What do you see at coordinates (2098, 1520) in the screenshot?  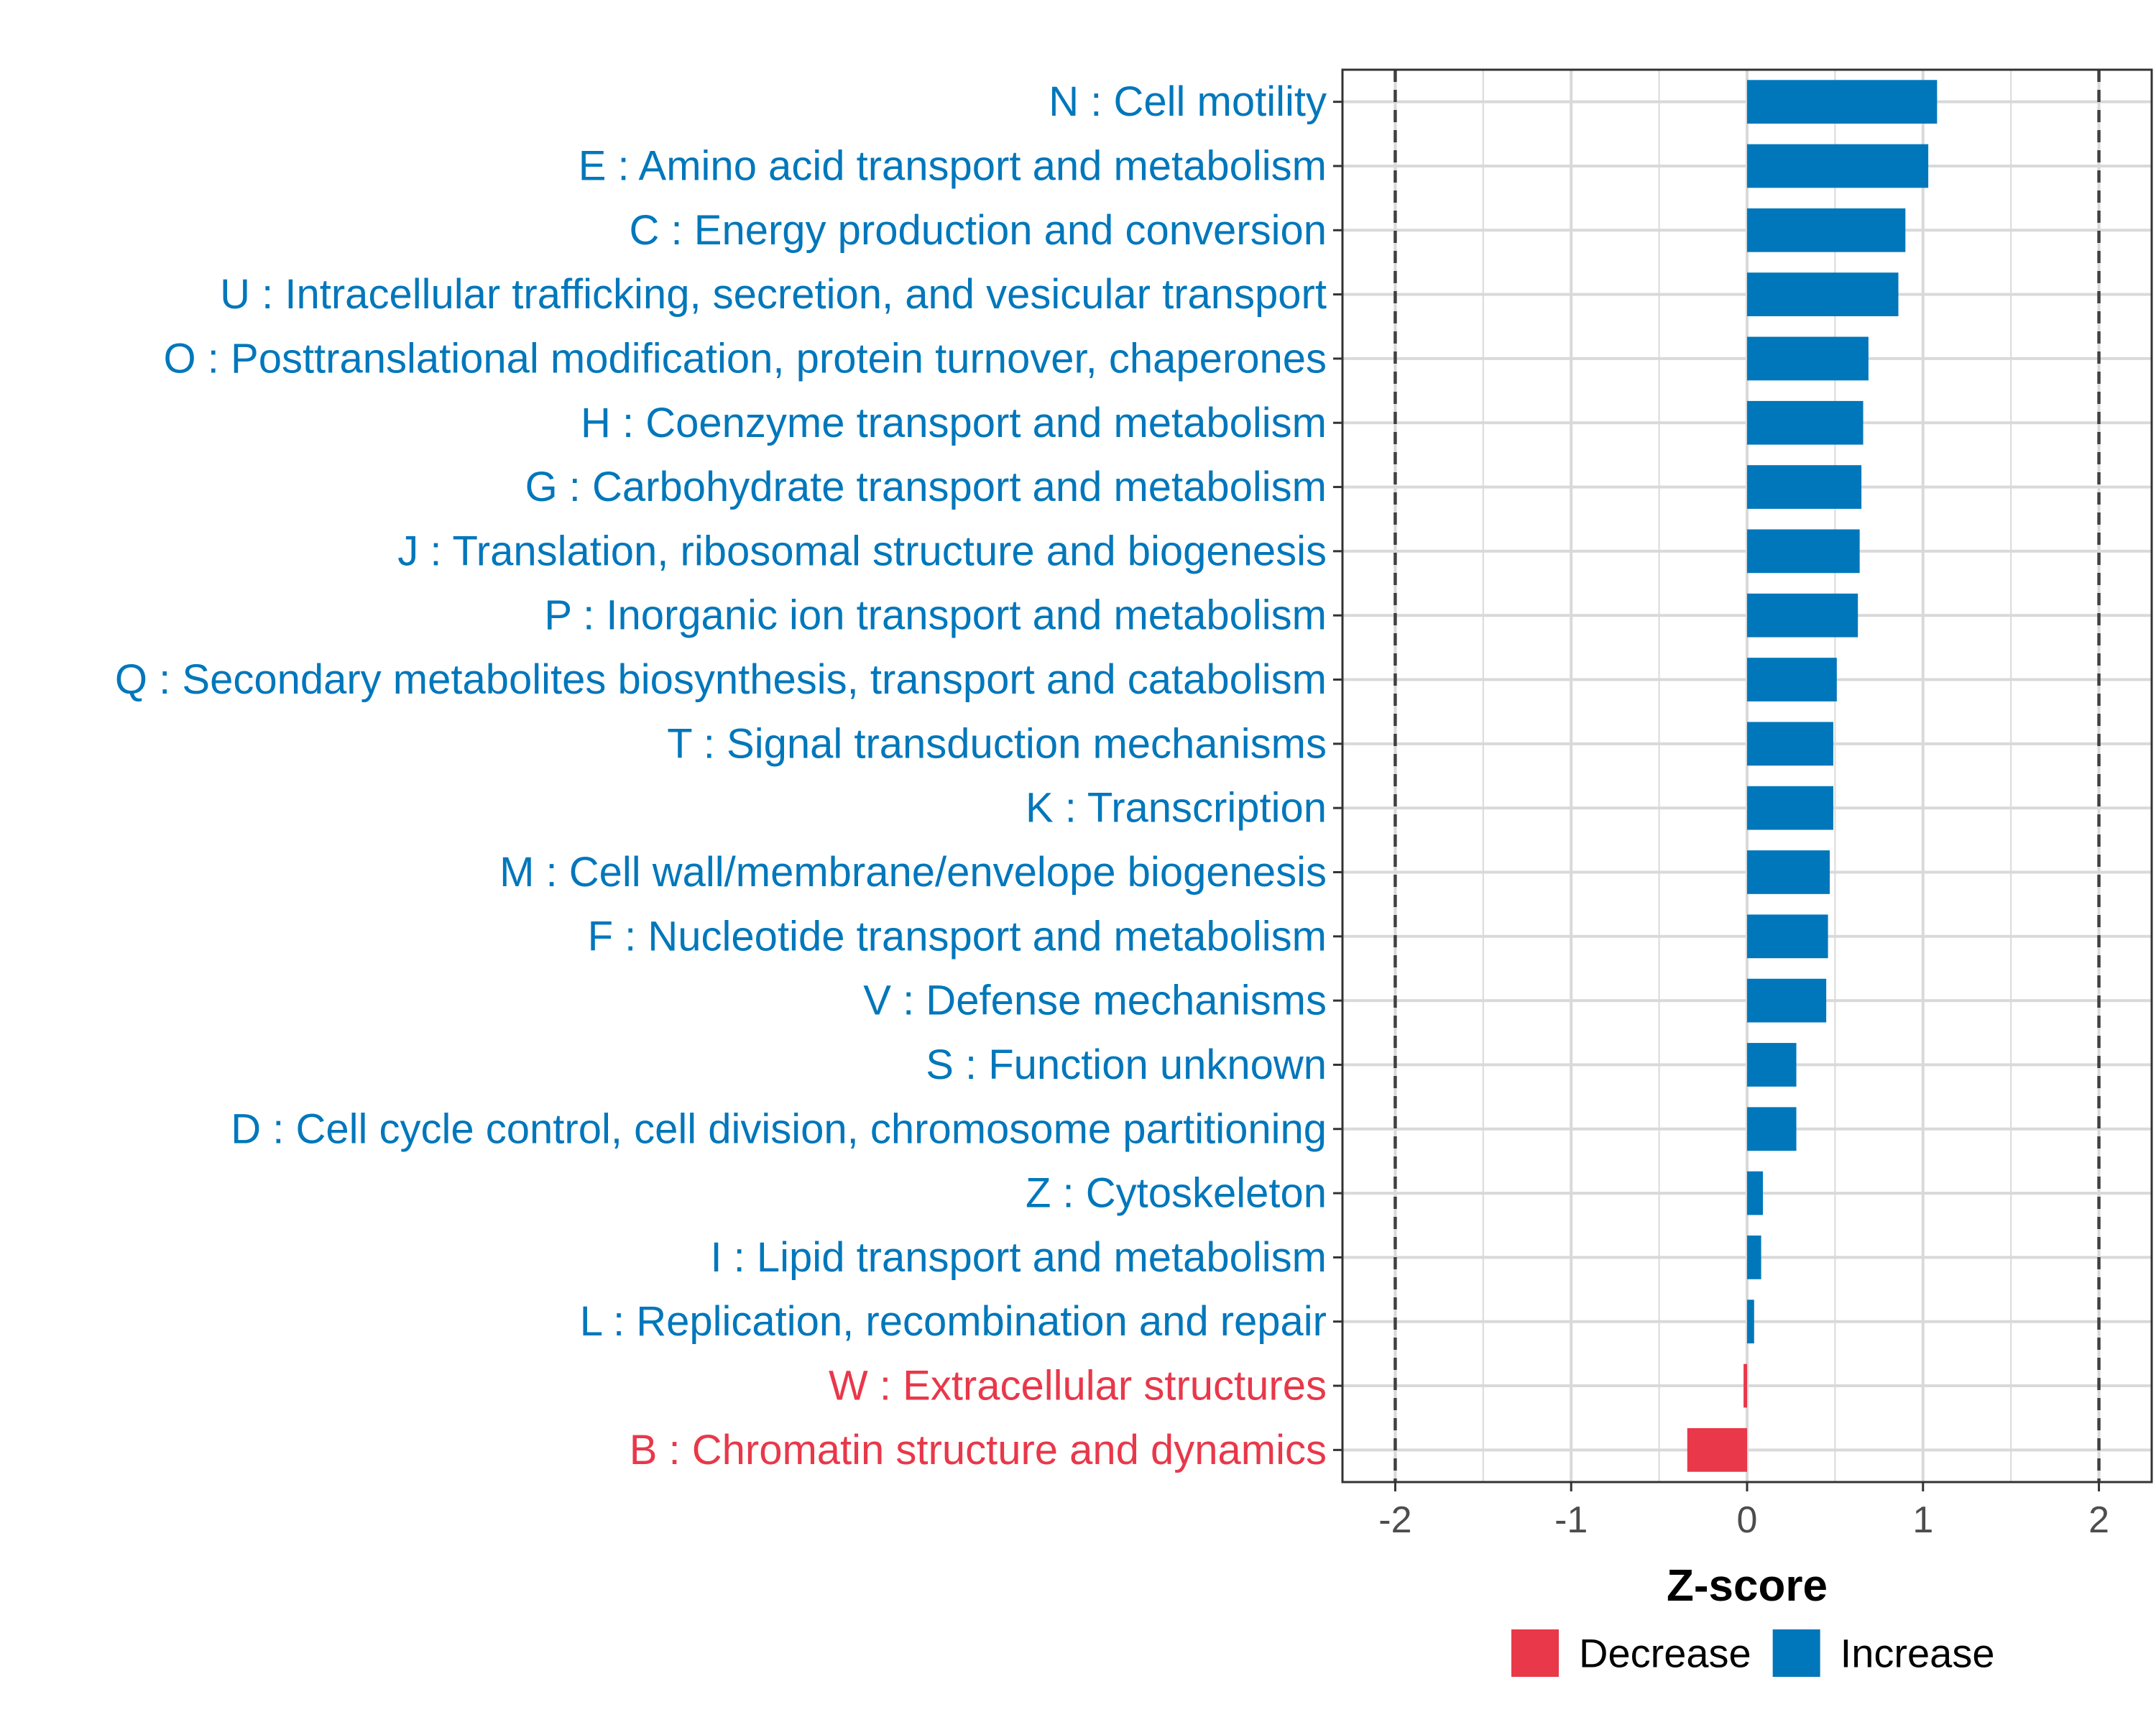 I see `x-tick-label: 2` at bounding box center [2098, 1520].